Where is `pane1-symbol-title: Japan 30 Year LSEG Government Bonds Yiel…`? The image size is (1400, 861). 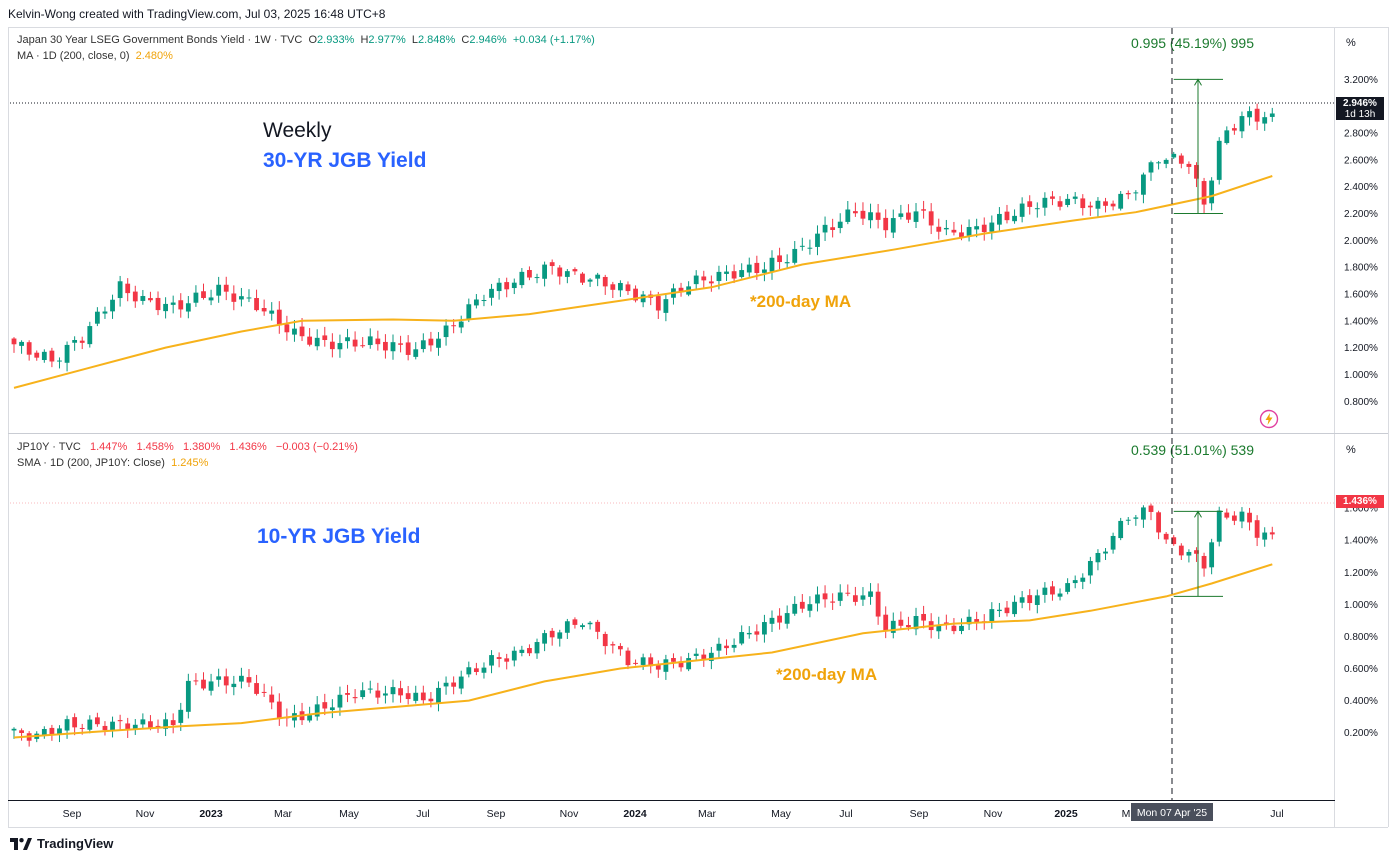
pane1-symbol-title: Japan 30 Year LSEG Government Bonds Yiel… is located at coordinates (160, 40).